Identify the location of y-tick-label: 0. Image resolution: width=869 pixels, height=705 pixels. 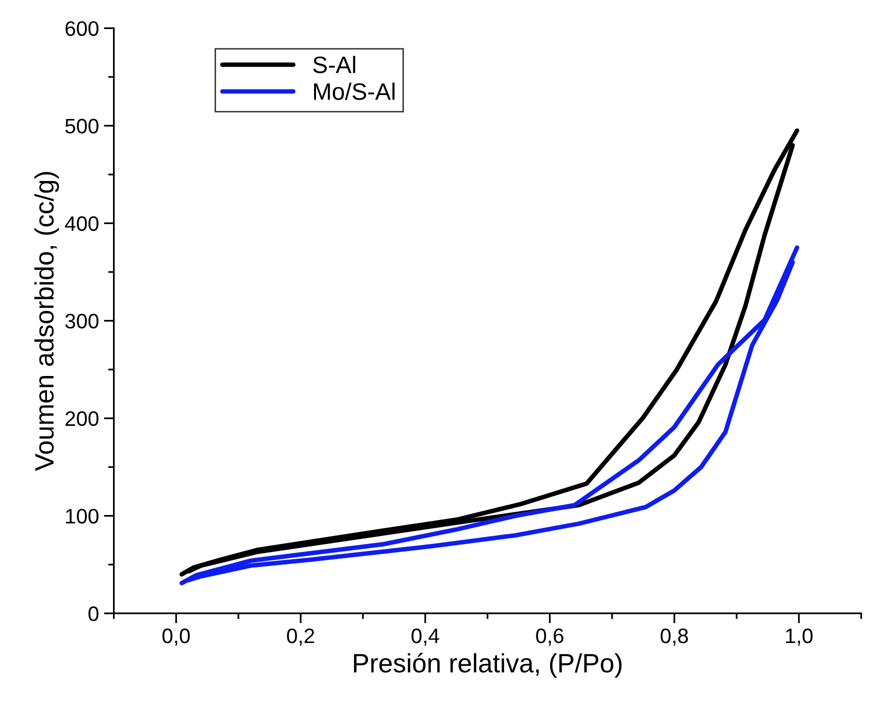
(93, 614).